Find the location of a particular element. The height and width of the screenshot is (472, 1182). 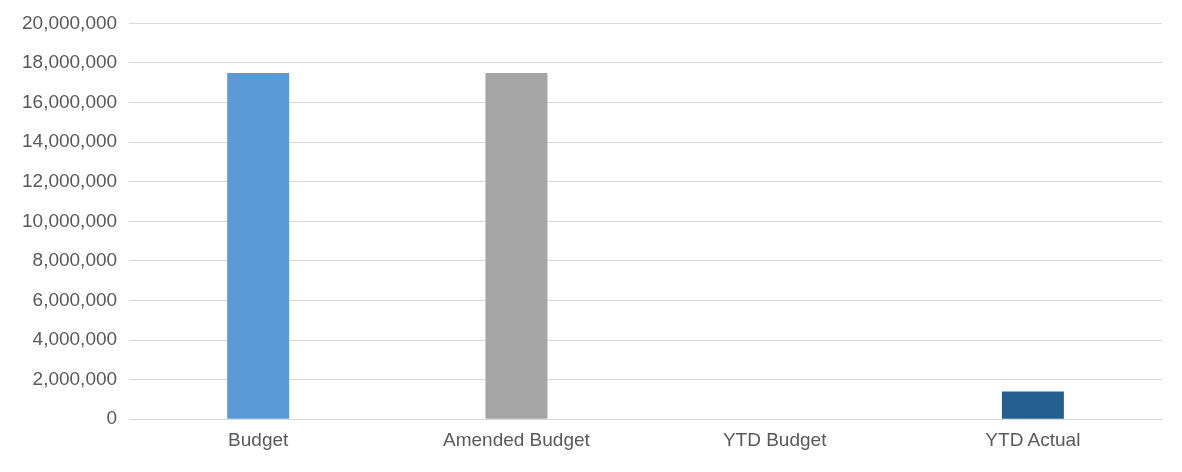

y-tick-label: 4,000,000 is located at coordinates (75, 339).